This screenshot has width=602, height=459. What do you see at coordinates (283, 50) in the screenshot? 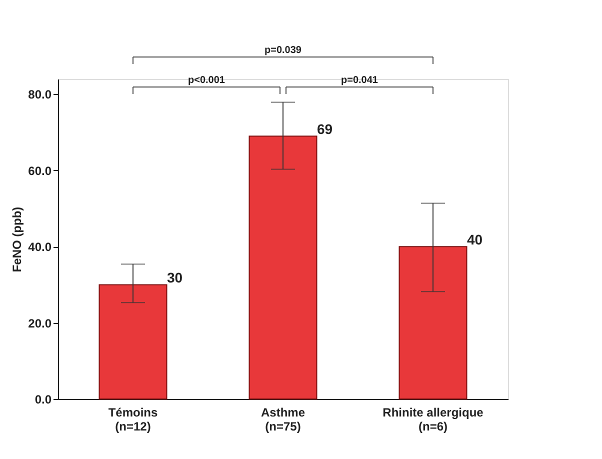
I see `text: p=0.039` at bounding box center [283, 50].